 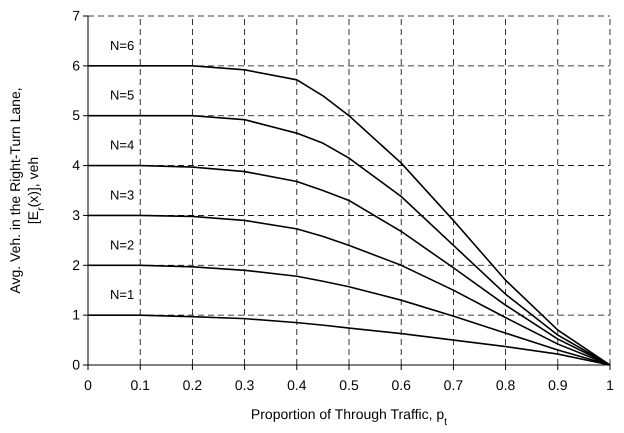 I want to click on y-tick-label: 5, so click(x=76, y=115).